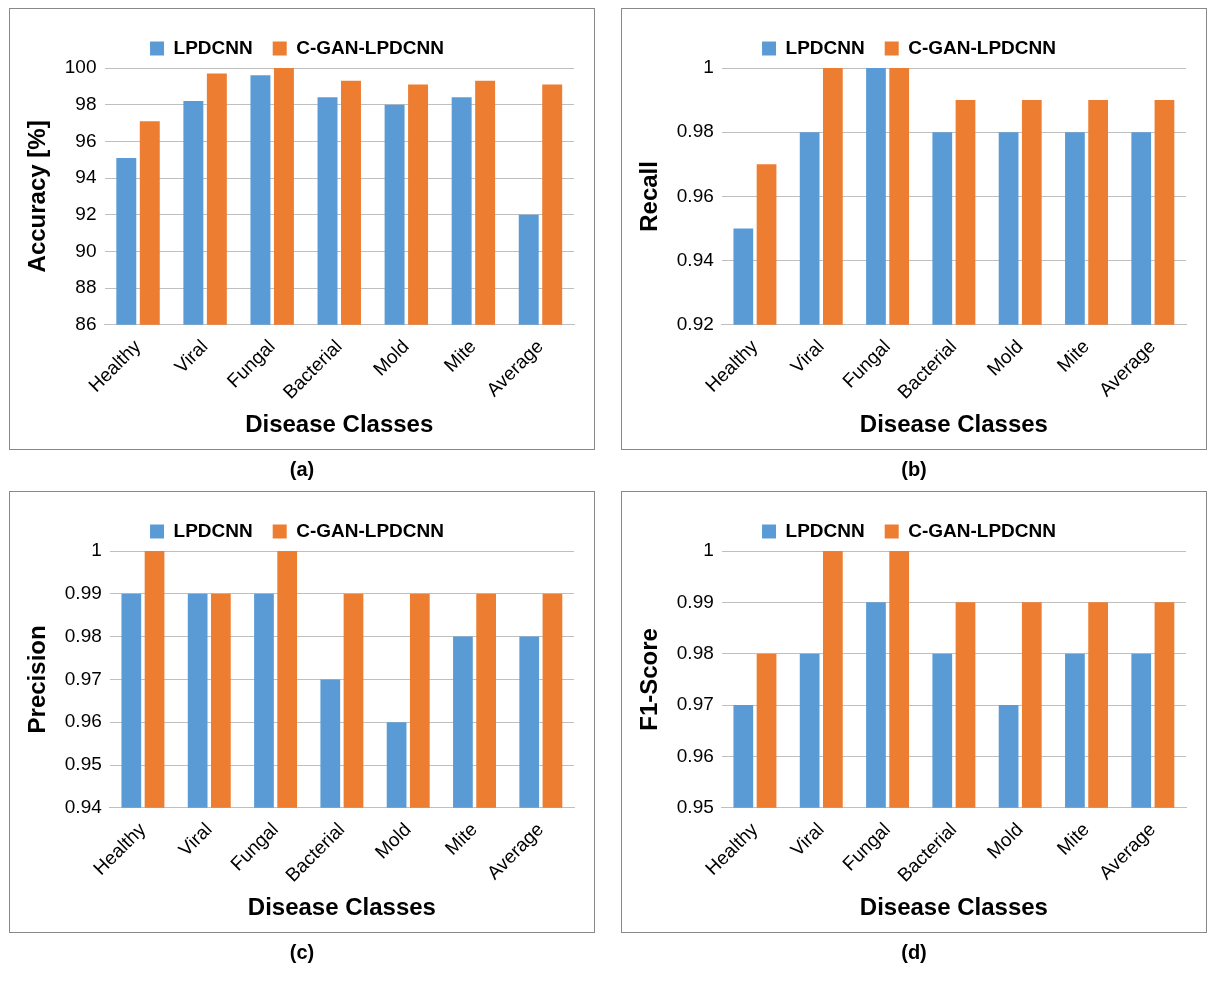  I want to click on y-tick-label: 0.92, so click(695, 324).